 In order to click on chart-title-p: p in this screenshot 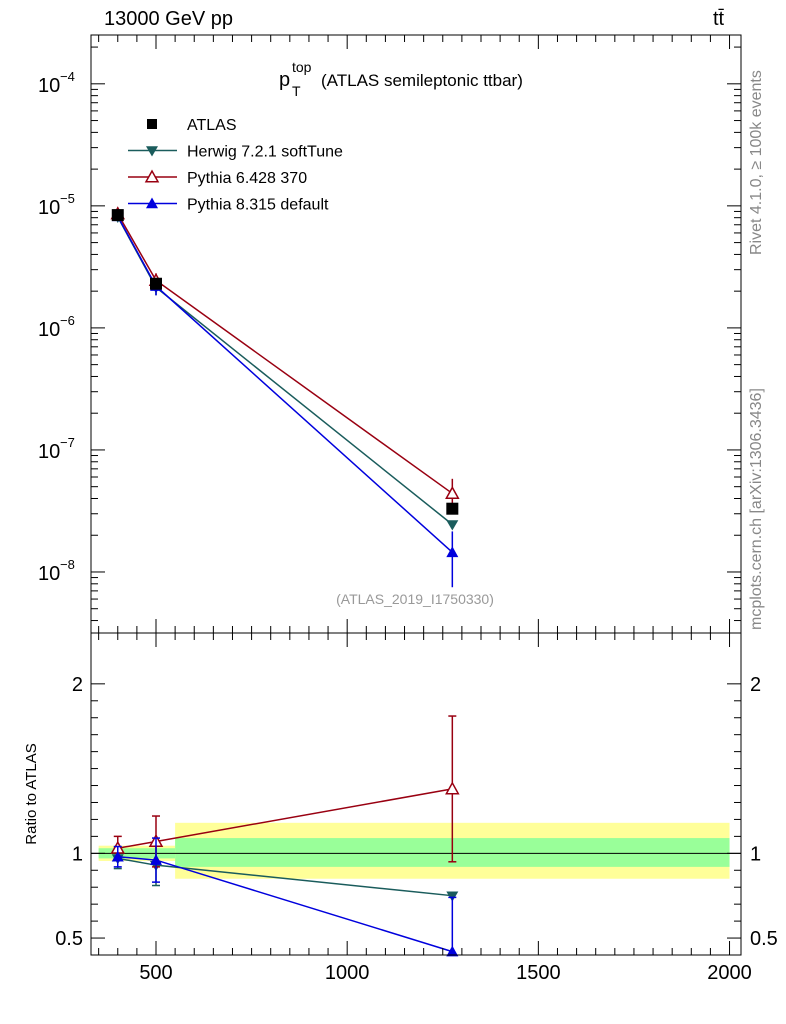, I will do `click(284, 80)`.